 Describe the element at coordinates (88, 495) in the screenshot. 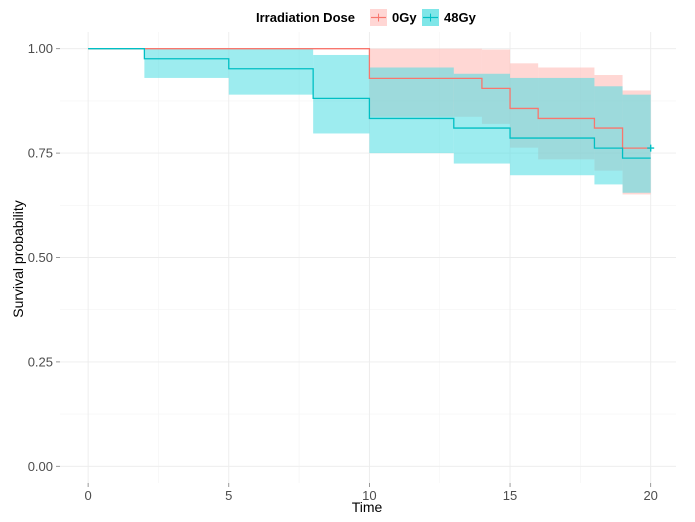

I see `x-tick-label: 0` at that location.